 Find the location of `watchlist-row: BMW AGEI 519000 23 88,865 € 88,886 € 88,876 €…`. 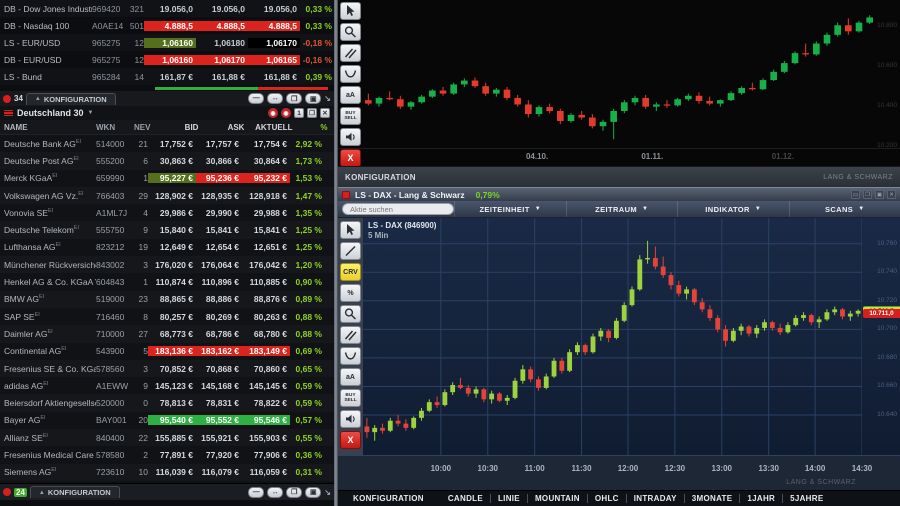

watchlist-row: BMW AGEI 519000 23 88,865 € 88,886 € 88,876 €… is located at coordinates (167, 299).